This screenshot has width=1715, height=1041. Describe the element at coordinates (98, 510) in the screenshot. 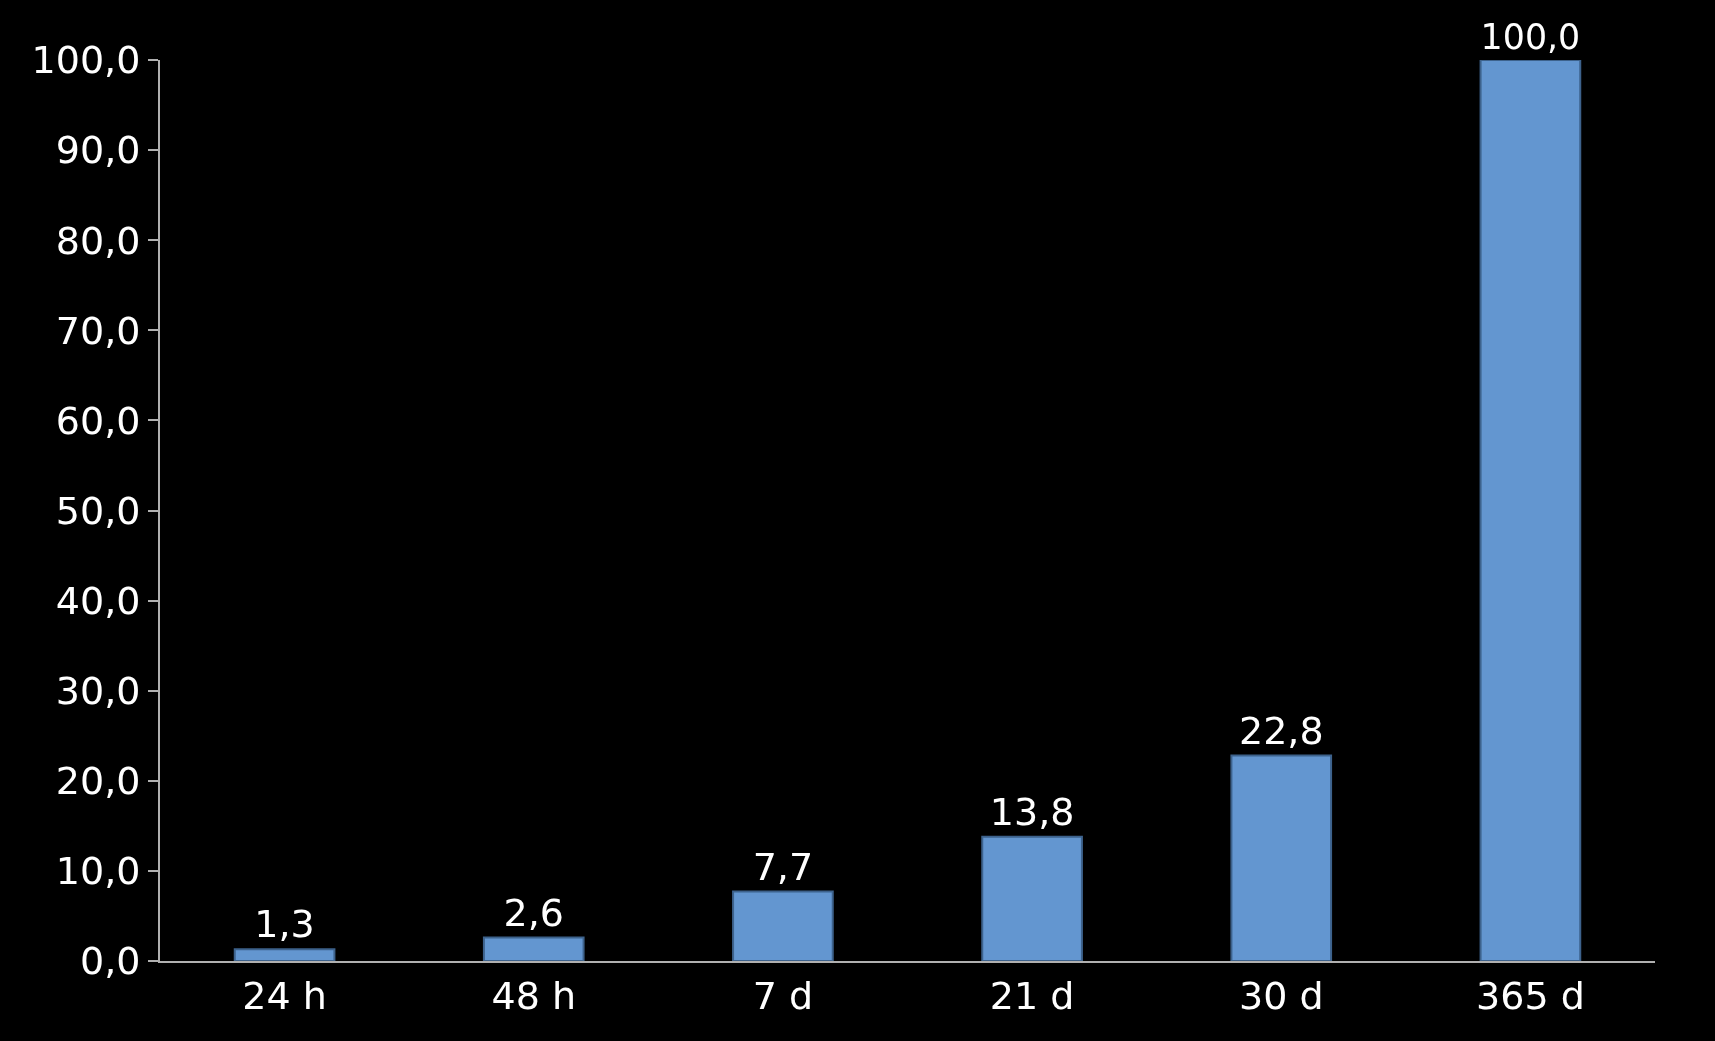

I see `y-tick-label: 50,0` at that location.